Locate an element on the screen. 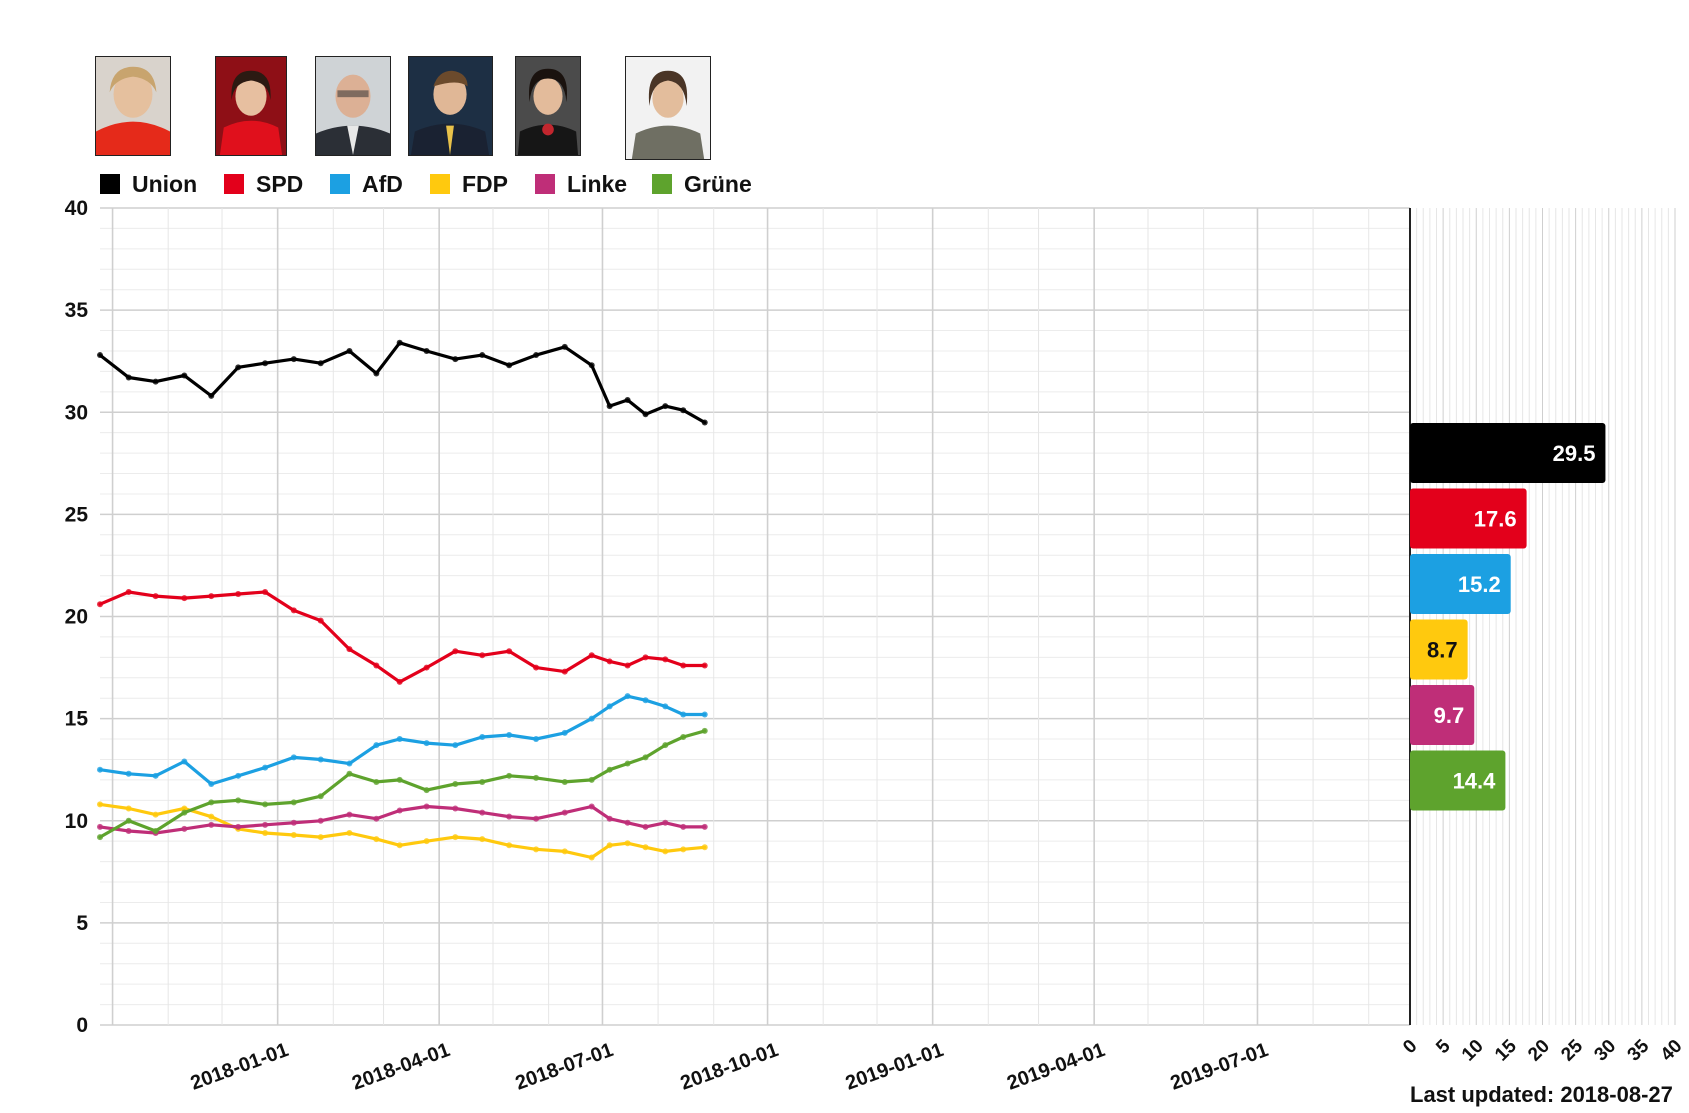  legend-label-gruene: Grüne is located at coordinates (718, 183).